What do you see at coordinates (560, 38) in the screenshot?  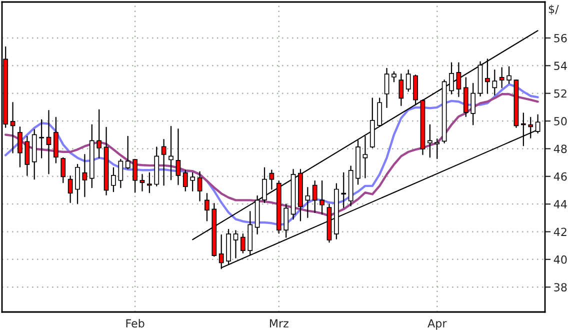 I see `y-tick-label: 56` at bounding box center [560, 38].